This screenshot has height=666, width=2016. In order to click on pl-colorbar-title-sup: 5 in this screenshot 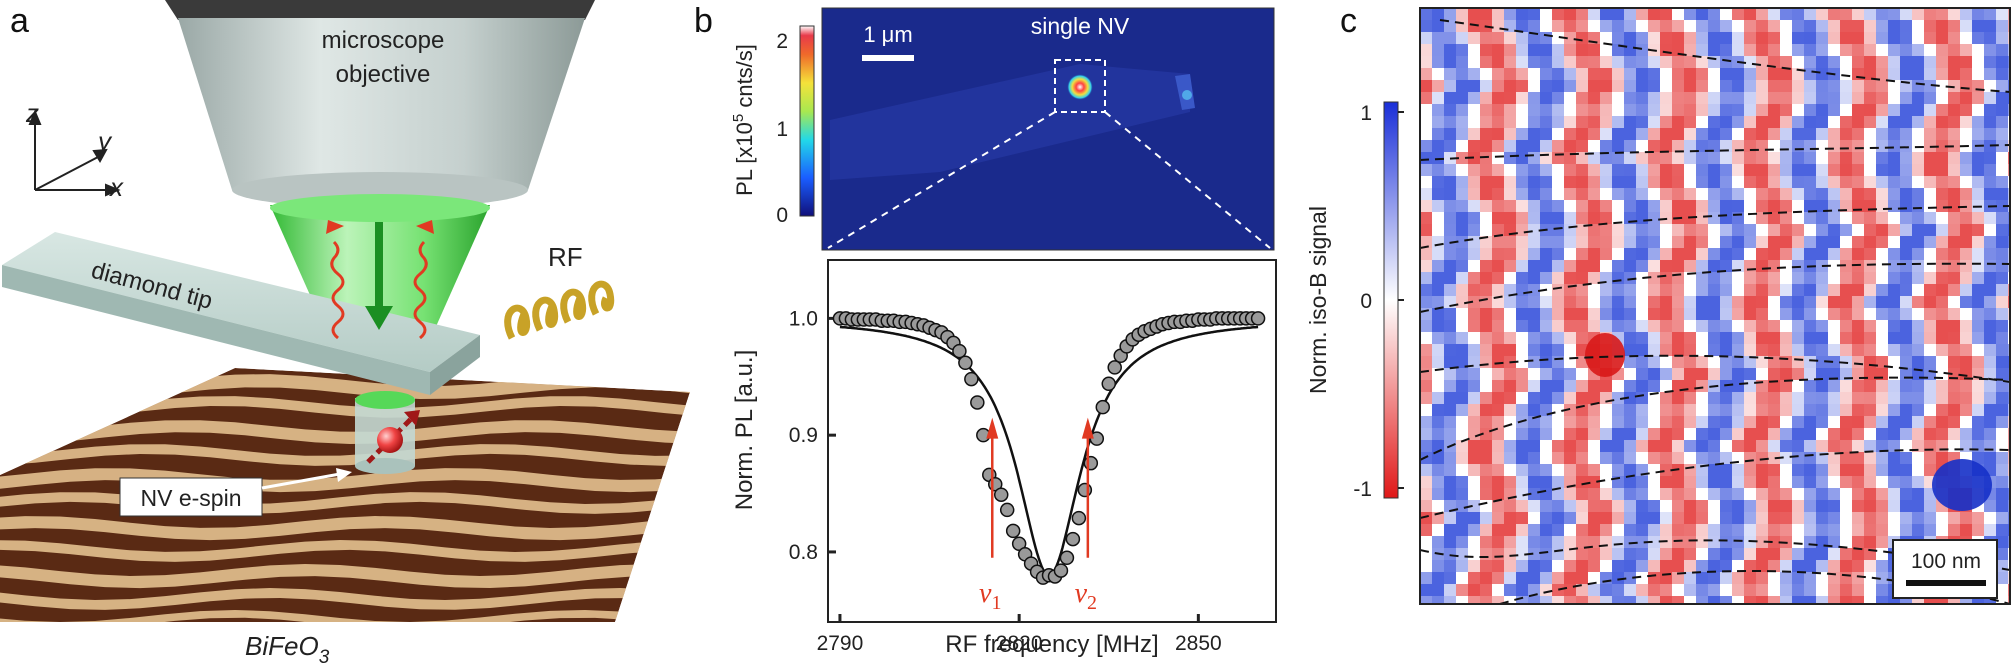, I will do `click(738, 118)`.